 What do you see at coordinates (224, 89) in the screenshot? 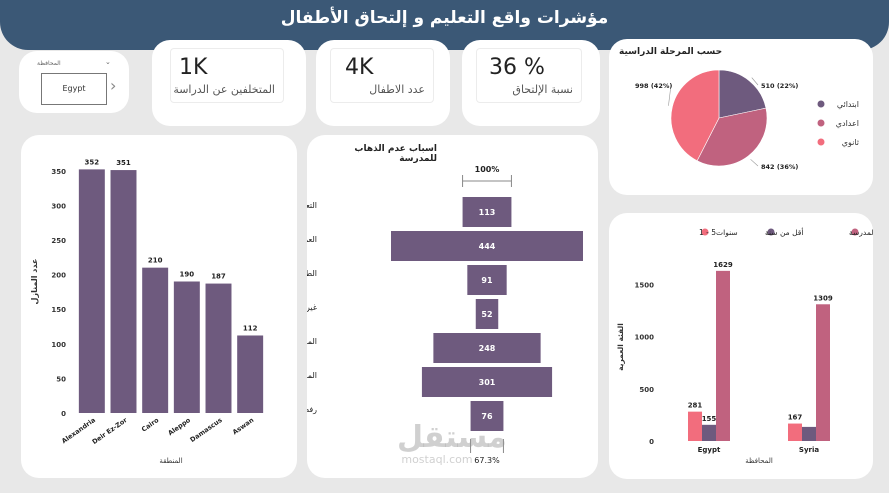
I see `kpi-label: المتخلفين عن الدراسة` at bounding box center [224, 89].